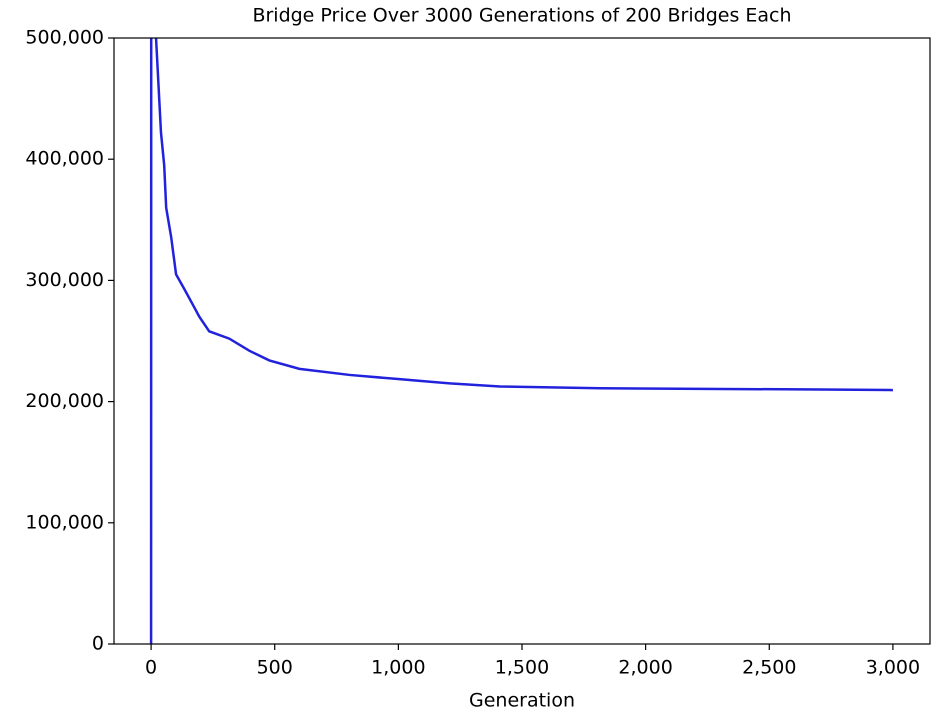 Image resolution: width=948 pixels, height=715 pixels. Describe the element at coordinates (645, 668) in the screenshot. I see `x-tick-label: 2,000` at that location.